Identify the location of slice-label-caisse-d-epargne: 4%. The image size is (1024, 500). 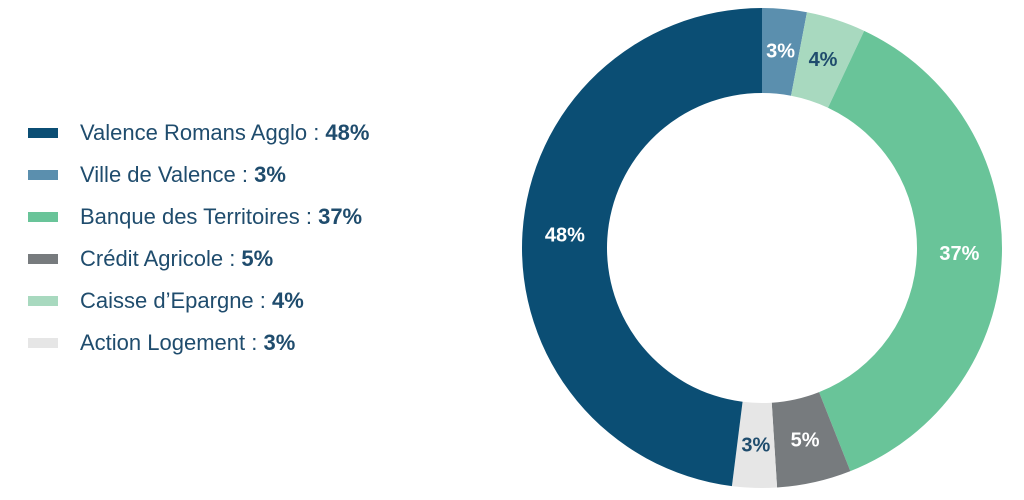
(823, 60).